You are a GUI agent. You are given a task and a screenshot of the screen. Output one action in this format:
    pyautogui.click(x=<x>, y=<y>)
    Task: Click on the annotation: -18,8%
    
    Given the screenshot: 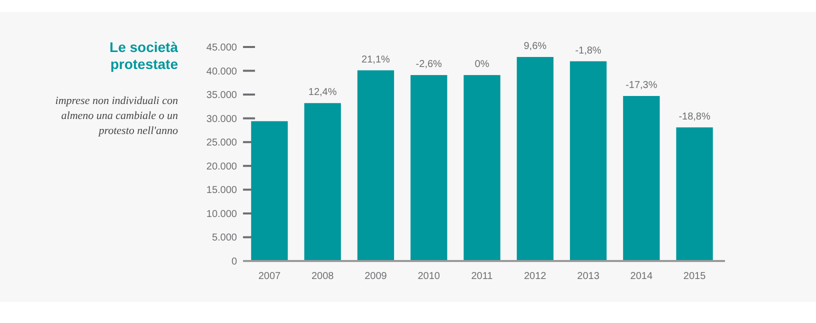 What is the action you would take?
    pyautogui.click(x=694, y=116)
    